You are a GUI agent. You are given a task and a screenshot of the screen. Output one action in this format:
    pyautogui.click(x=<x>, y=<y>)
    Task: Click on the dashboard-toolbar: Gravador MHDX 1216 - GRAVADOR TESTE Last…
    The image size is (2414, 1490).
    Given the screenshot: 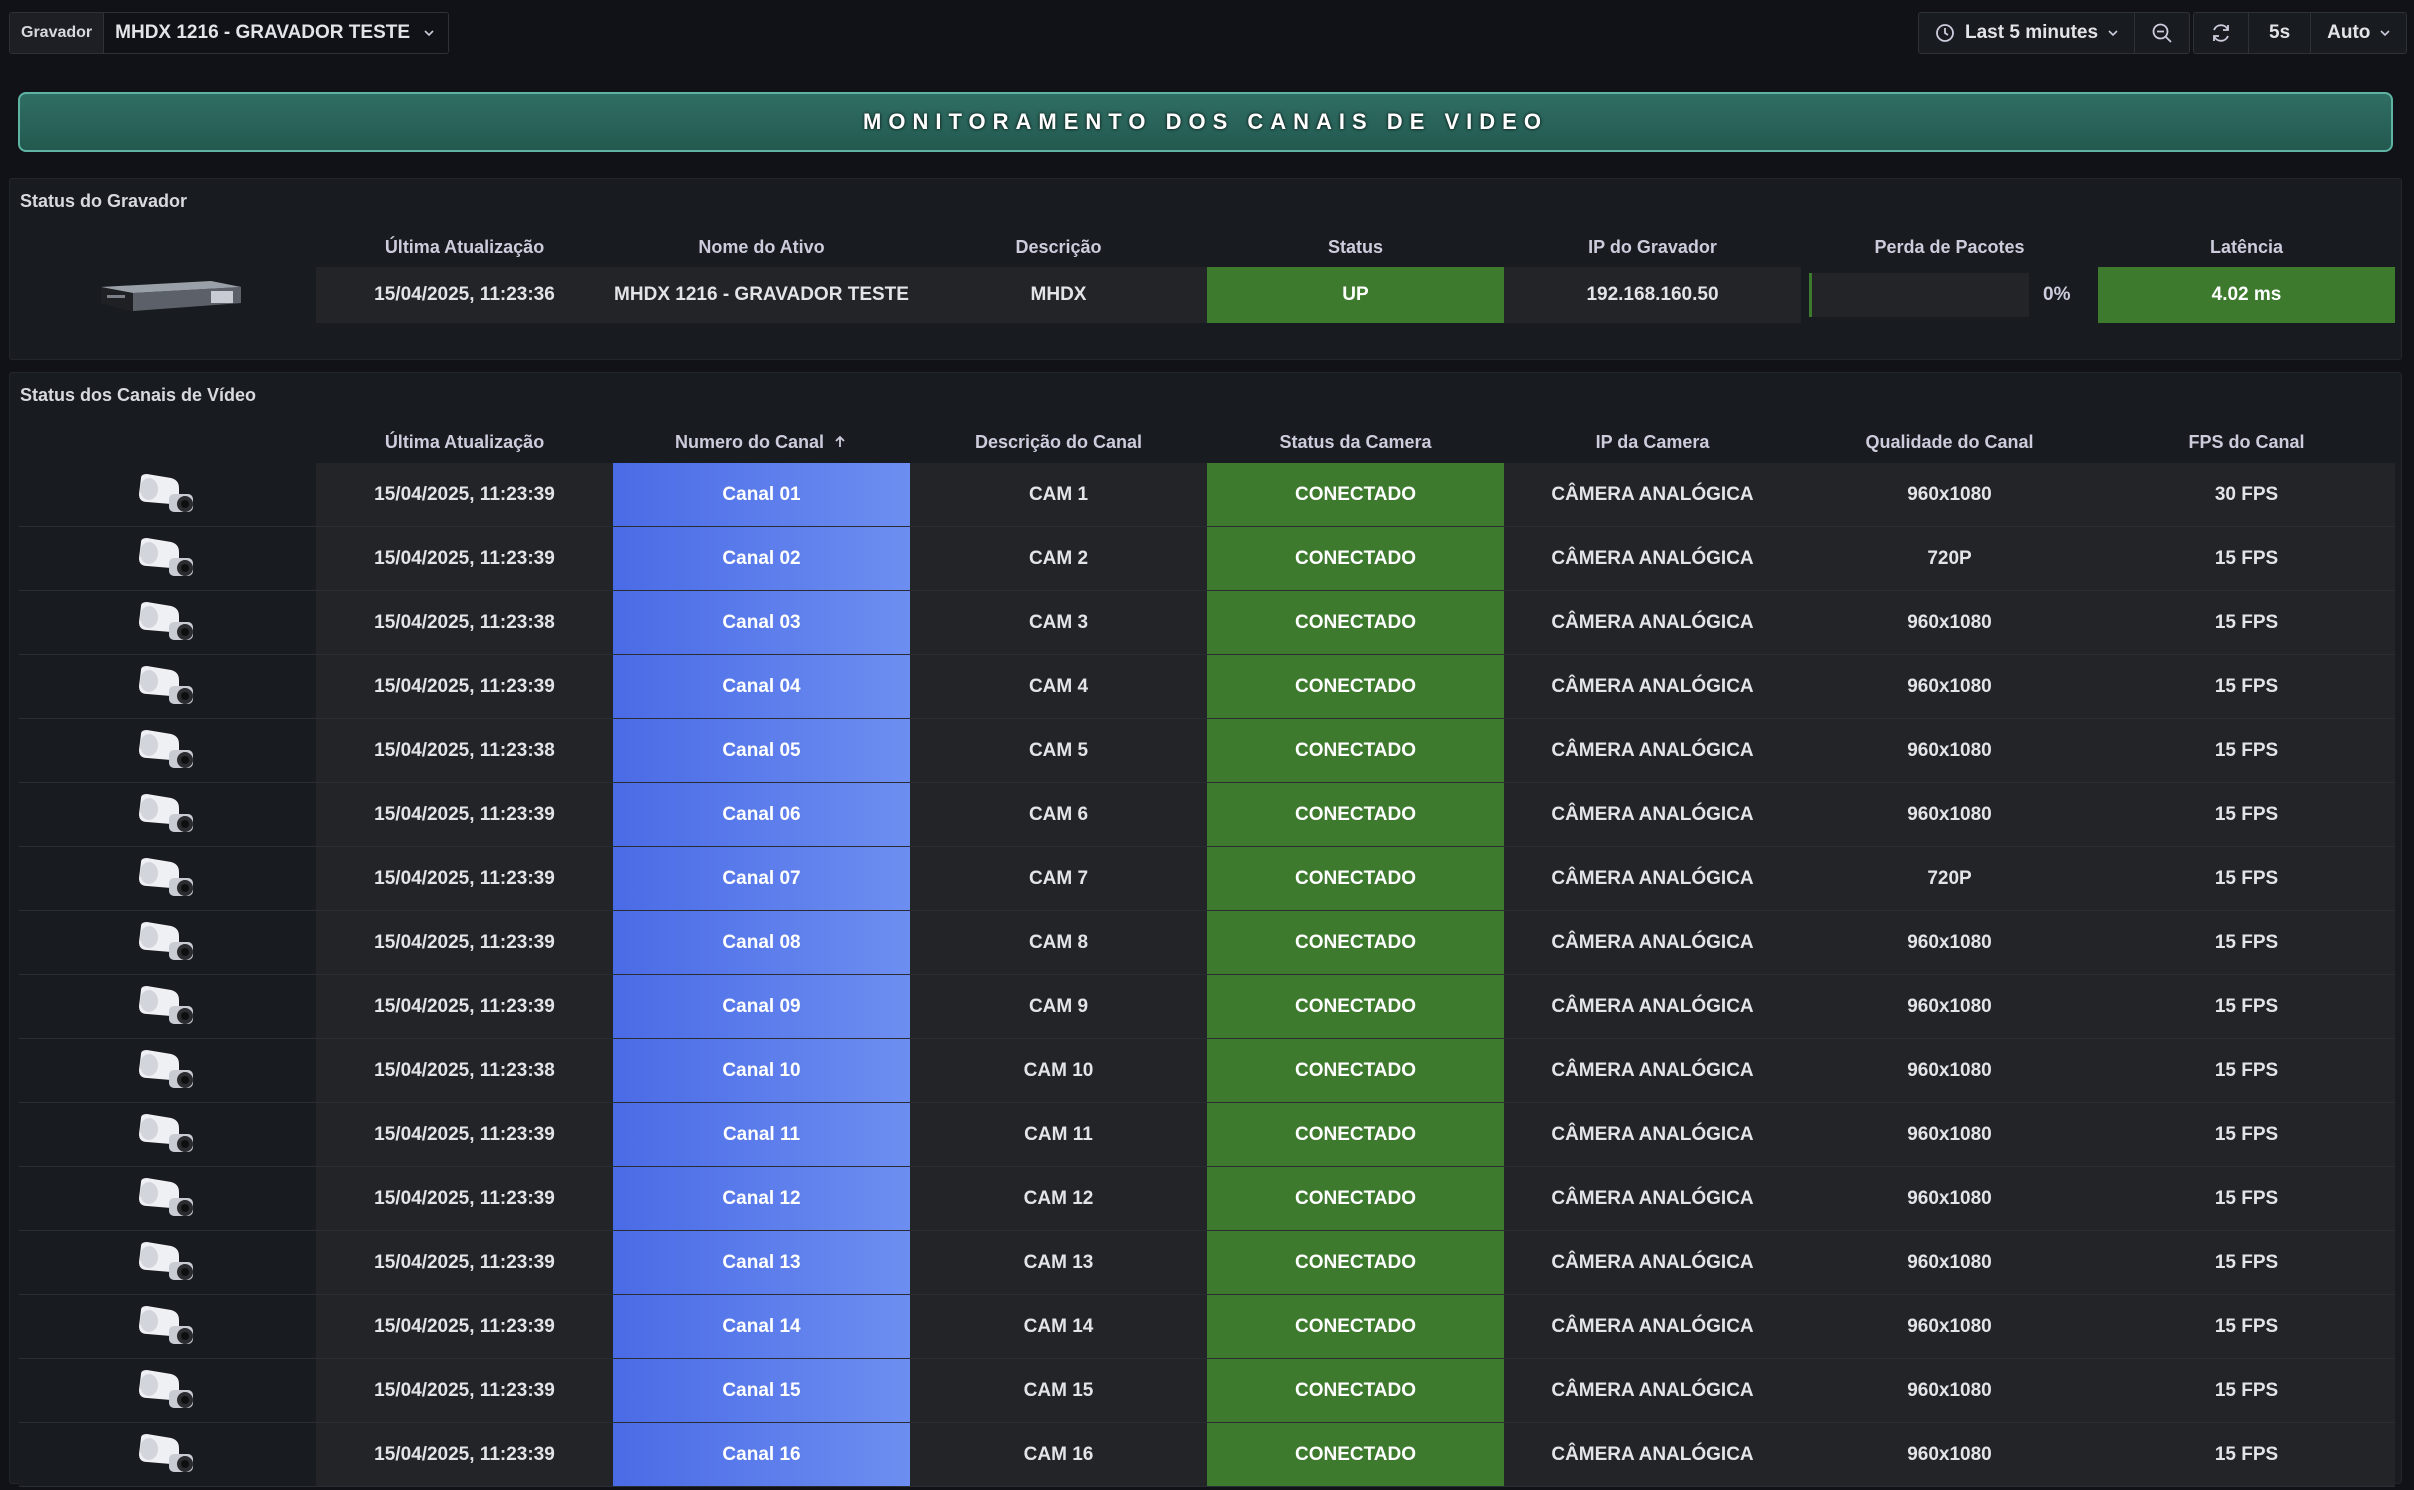 What is the action you would take?
    pyautogui.click(x=1207, y=33)
    